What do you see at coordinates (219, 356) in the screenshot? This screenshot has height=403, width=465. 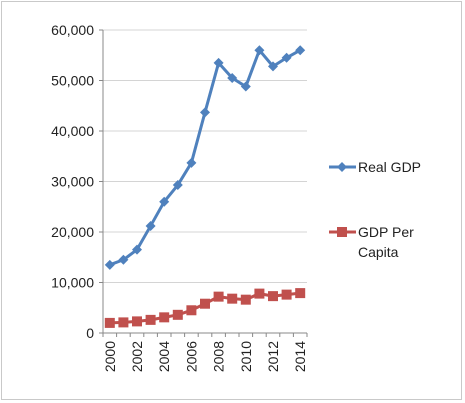 I see `x-tick-label: 2008` at bounding box center [219, 356].